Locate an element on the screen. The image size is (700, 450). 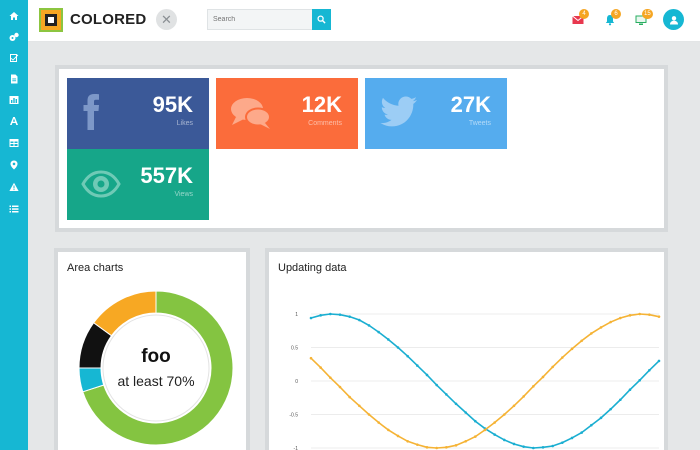
table-icon is located at coordinates (14, 143).